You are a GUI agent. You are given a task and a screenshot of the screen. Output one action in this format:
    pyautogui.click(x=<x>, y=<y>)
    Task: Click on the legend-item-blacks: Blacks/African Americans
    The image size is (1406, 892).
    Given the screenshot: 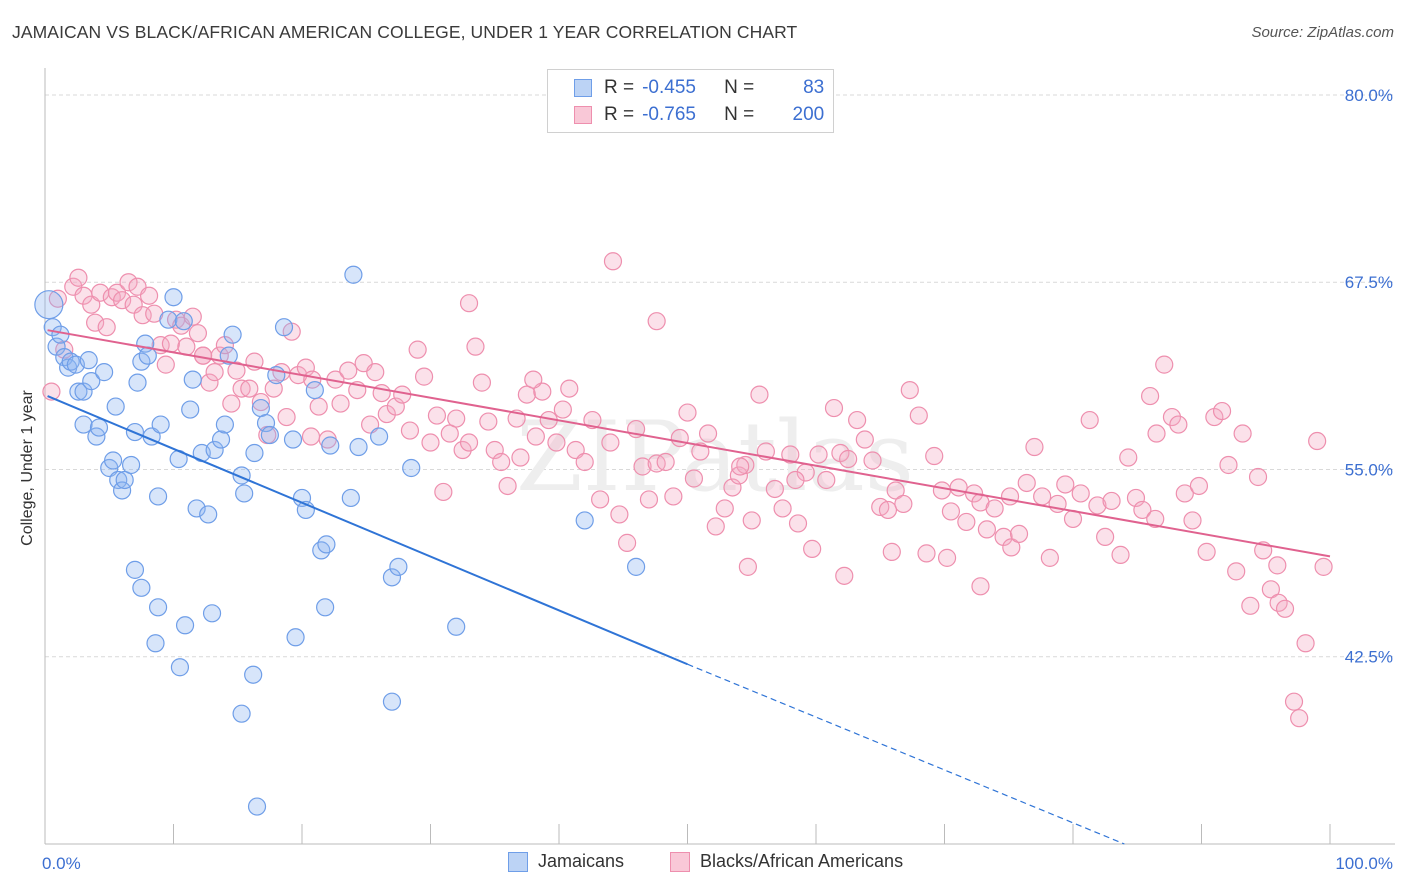 What is the action you would take?
    pyautogui.click(x=786, y=861)
    